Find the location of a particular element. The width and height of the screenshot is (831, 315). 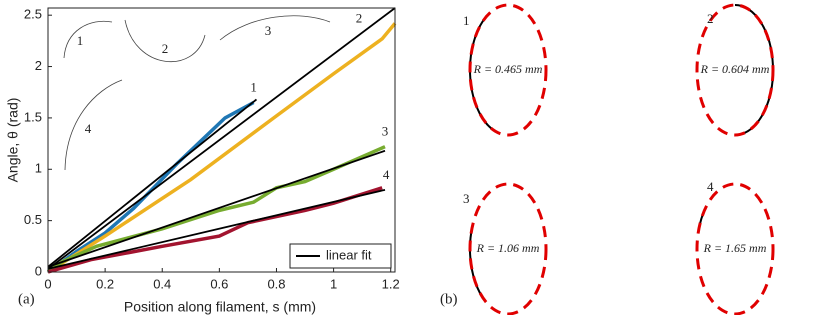

radius-label: R = 1.06 mm is located at coordinates (508, 248).